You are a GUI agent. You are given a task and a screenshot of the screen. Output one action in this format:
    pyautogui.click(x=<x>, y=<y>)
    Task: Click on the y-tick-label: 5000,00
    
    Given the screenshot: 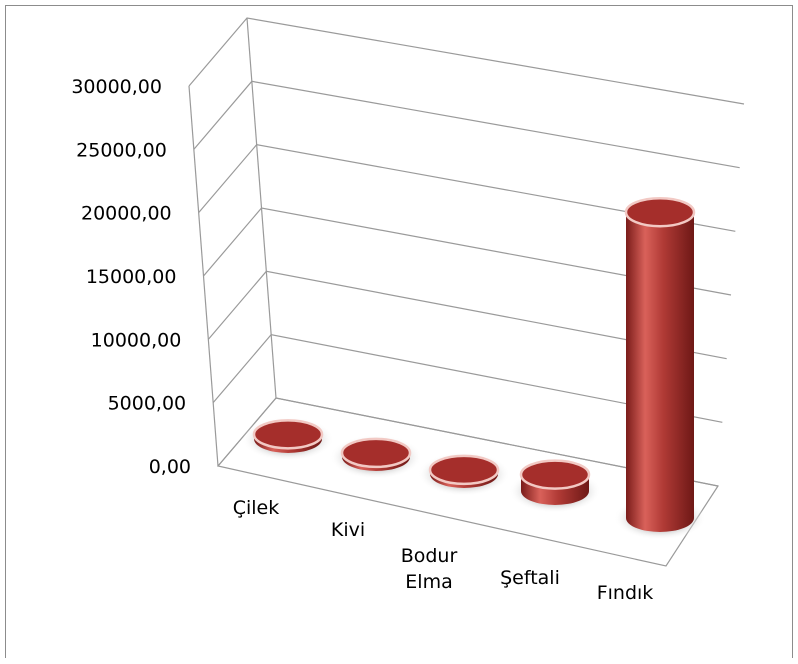 What is the action you would take?
    pyautogui.click(x=147, y=404)
    